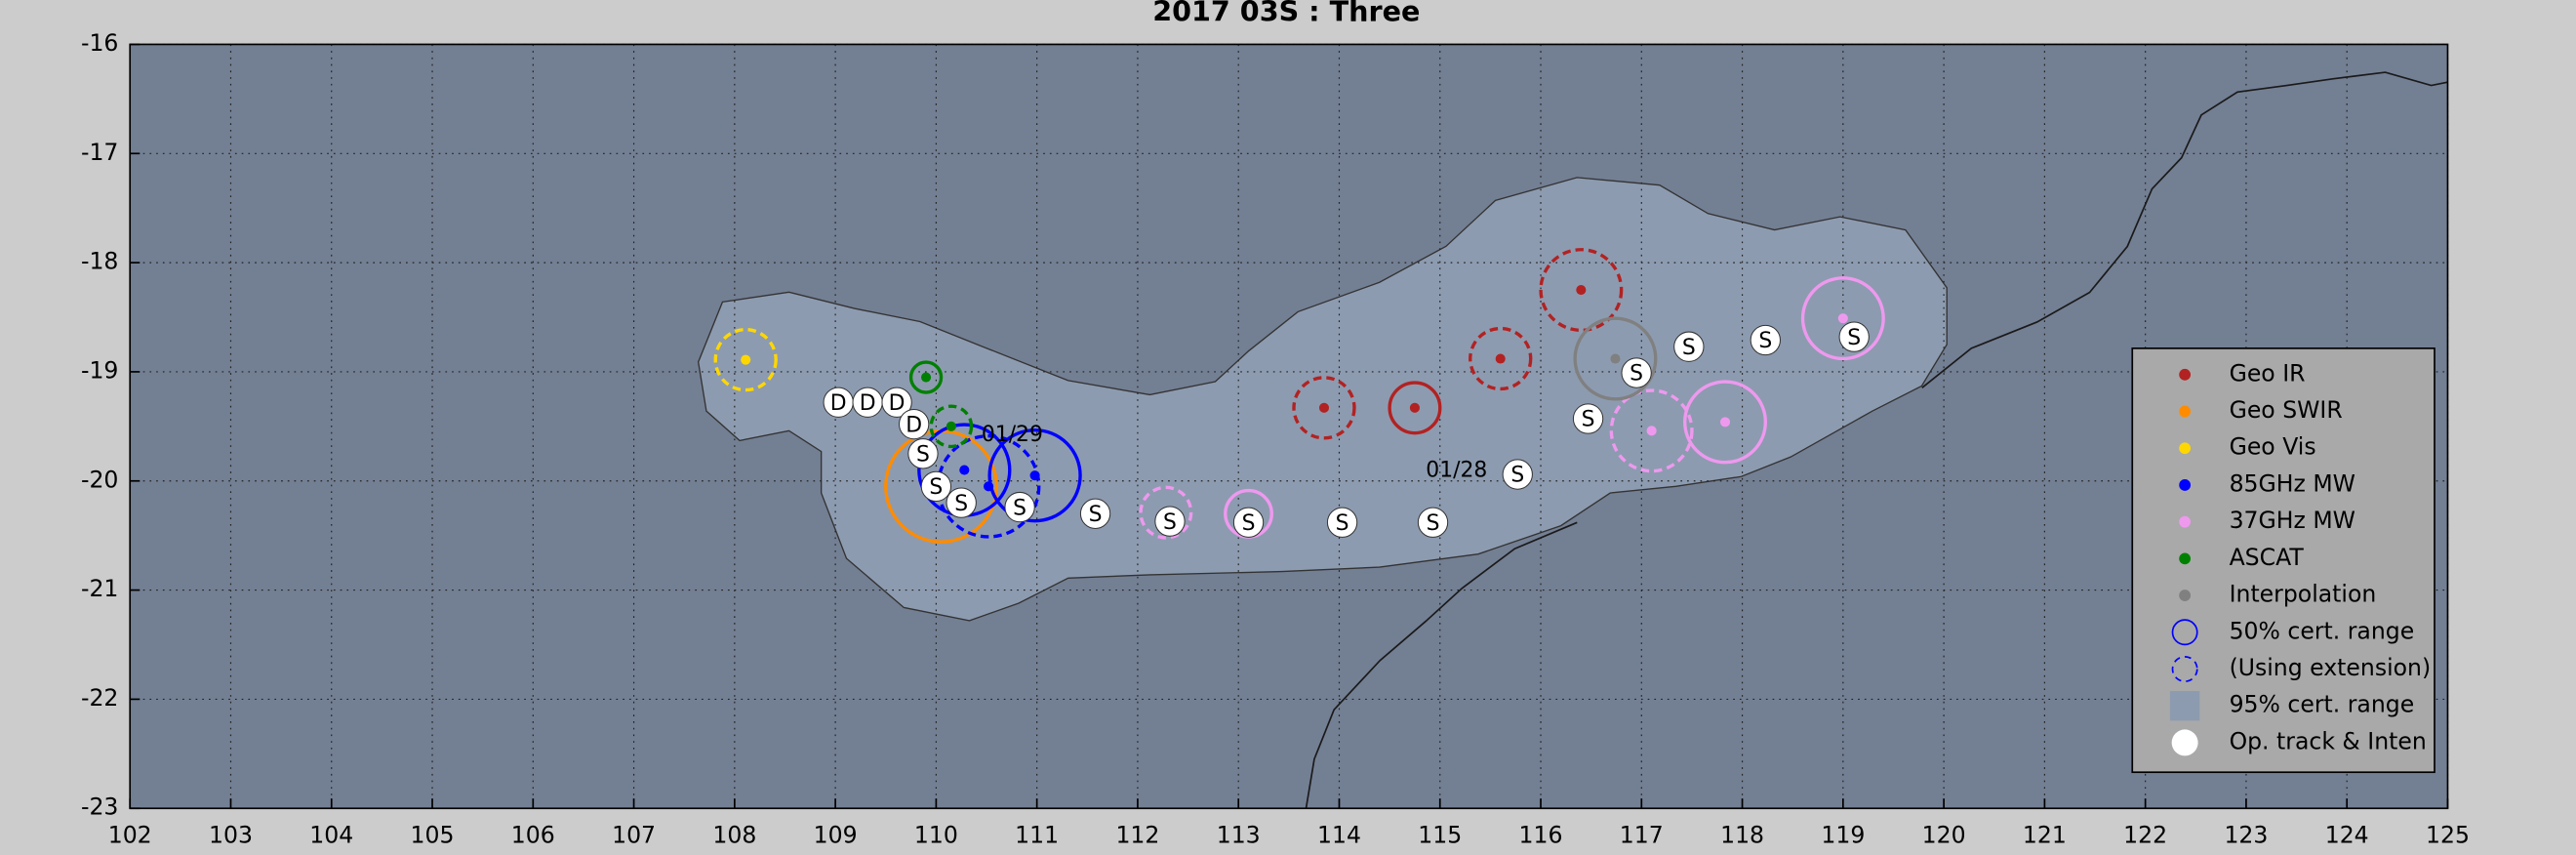 This screenshot has width=2576, height=855. What do you see at coordinates (2292, 521) in the screenshot?
I see `legend-label: 37GHz MW` at bounding box center [2292, 521].